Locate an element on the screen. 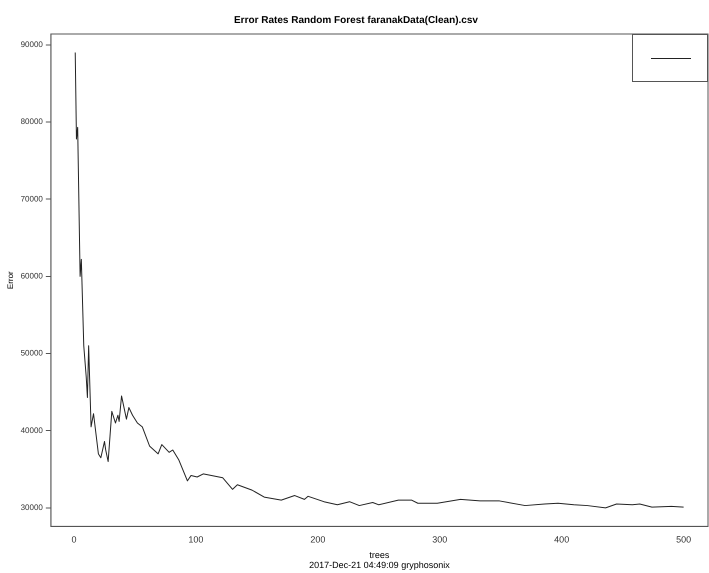 Image resolution: width=709 pixels, height=573 pixels. x-tick-label: 400 is located at coordinates (562, 539).